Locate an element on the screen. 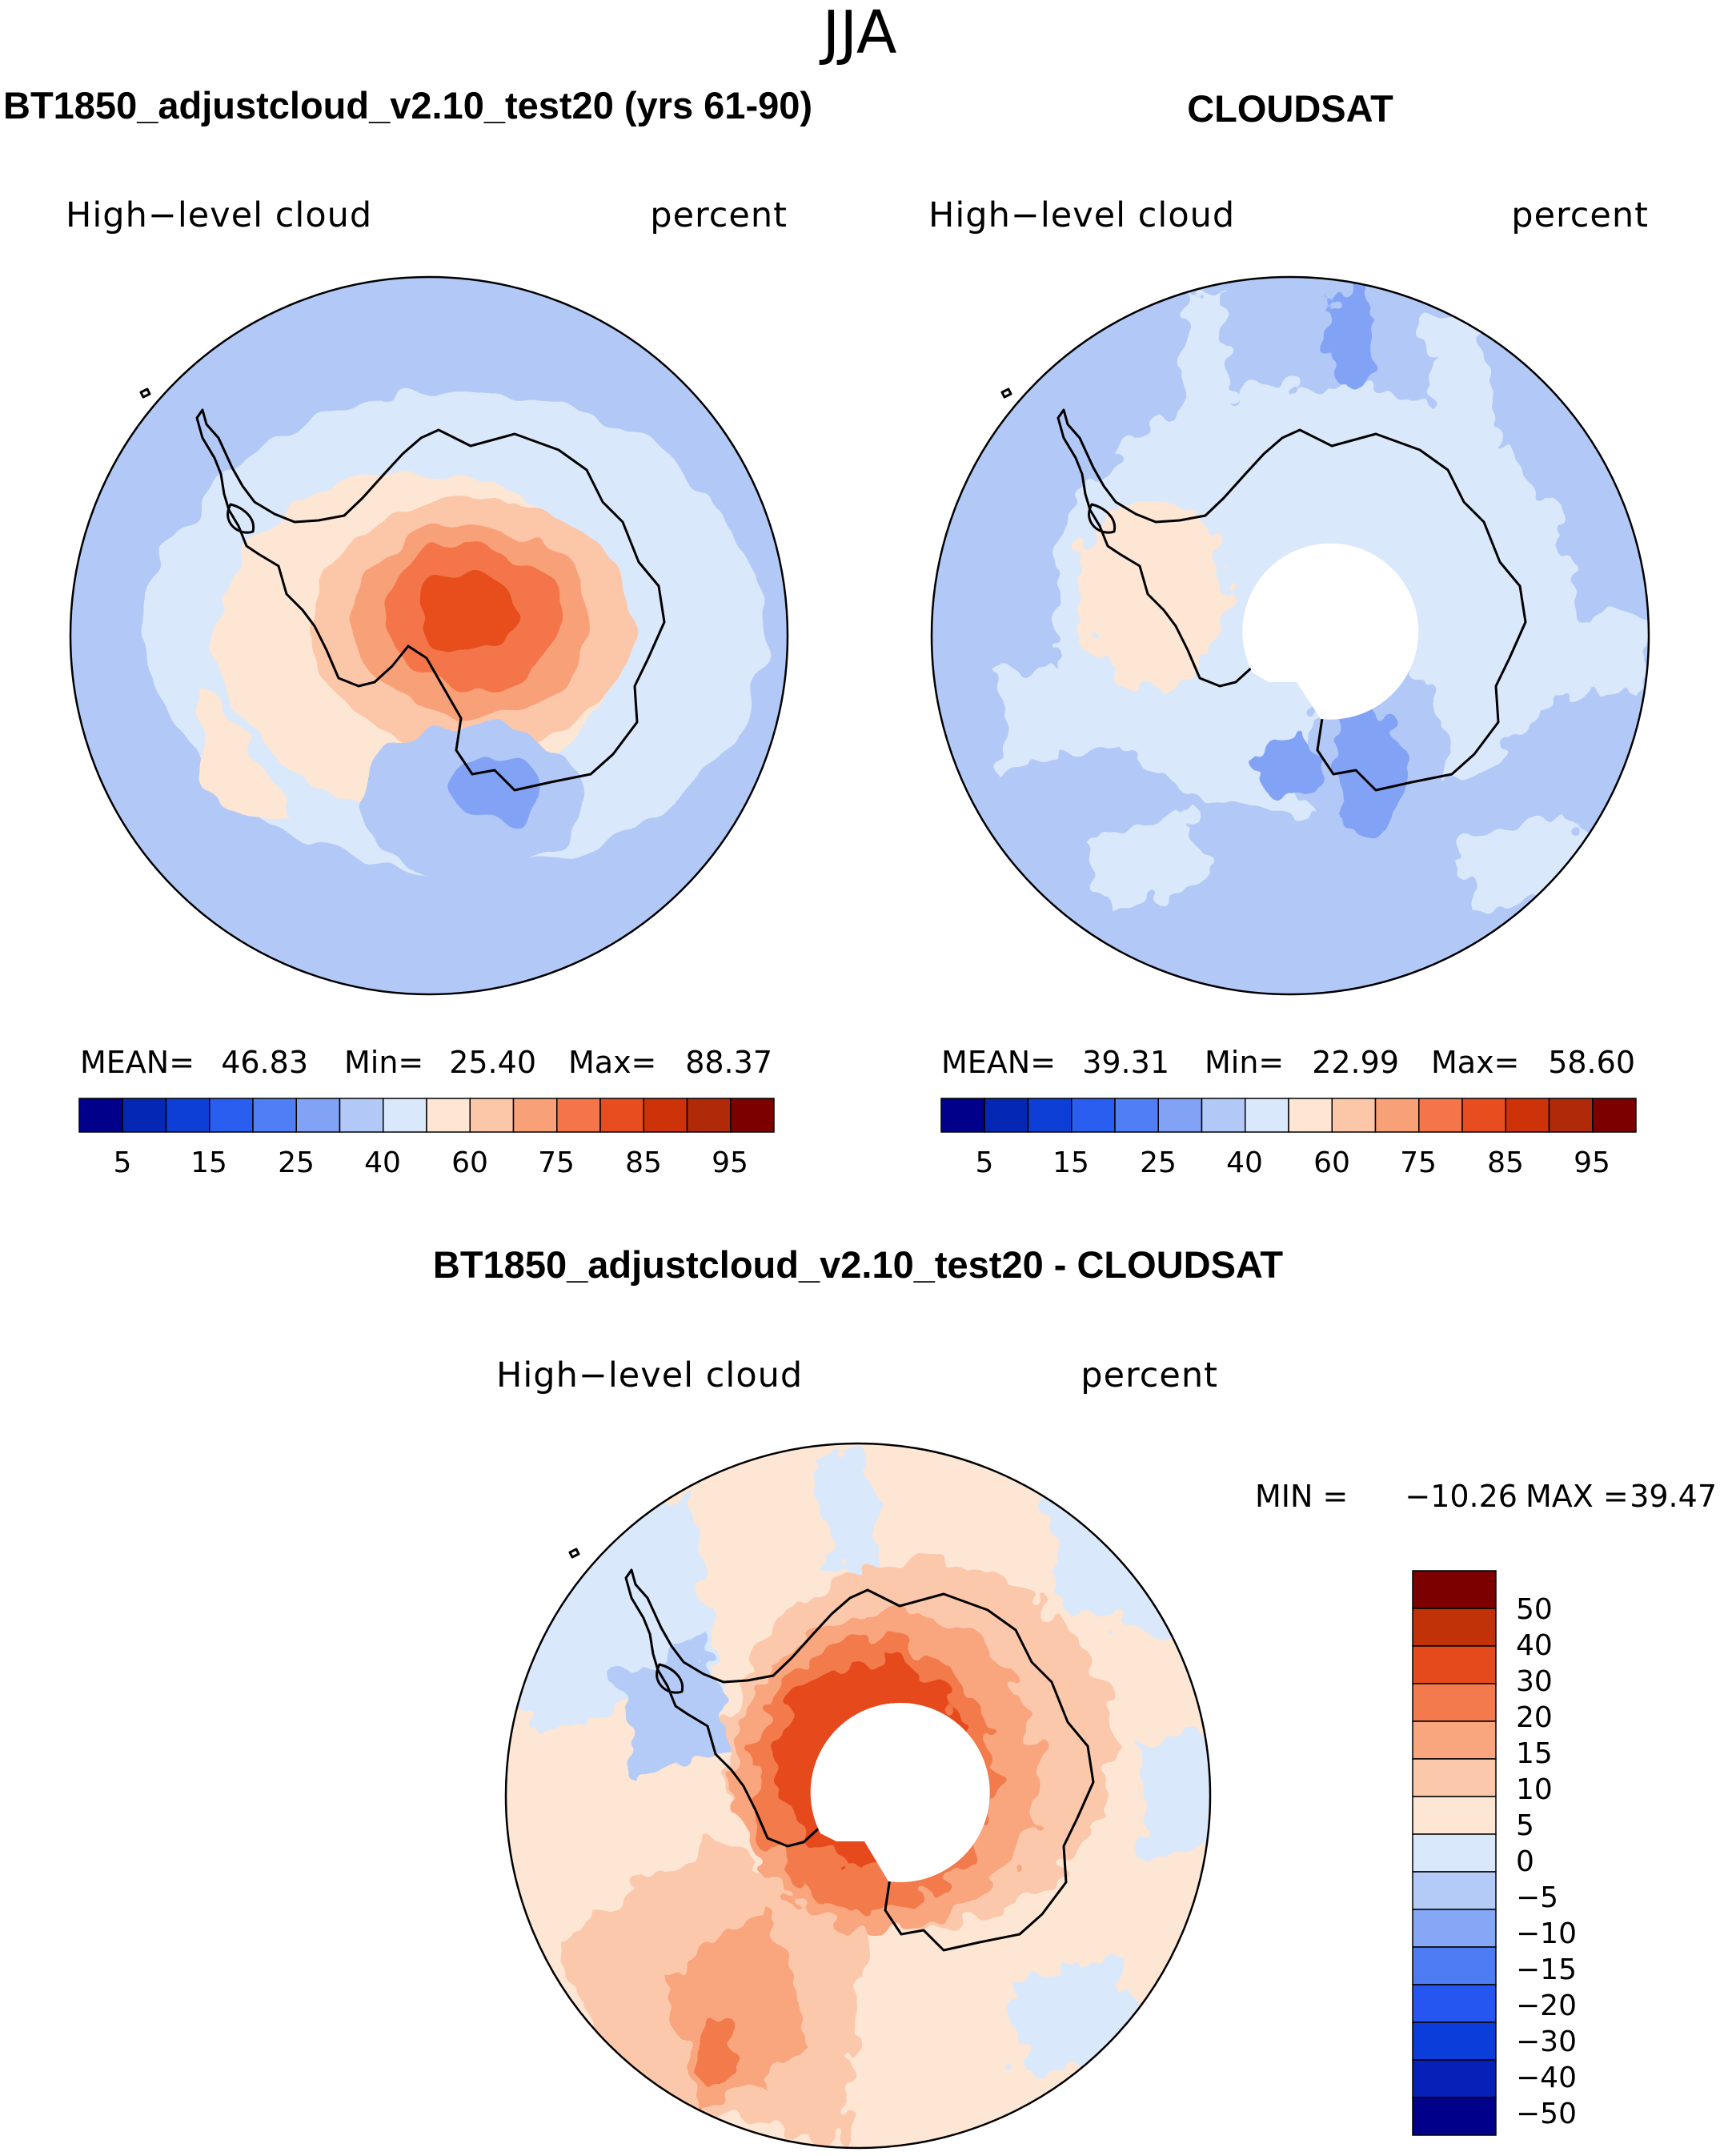 The image size is (1720, 2156). min-value: 22.99 is located at coordinates (1355, 1062).